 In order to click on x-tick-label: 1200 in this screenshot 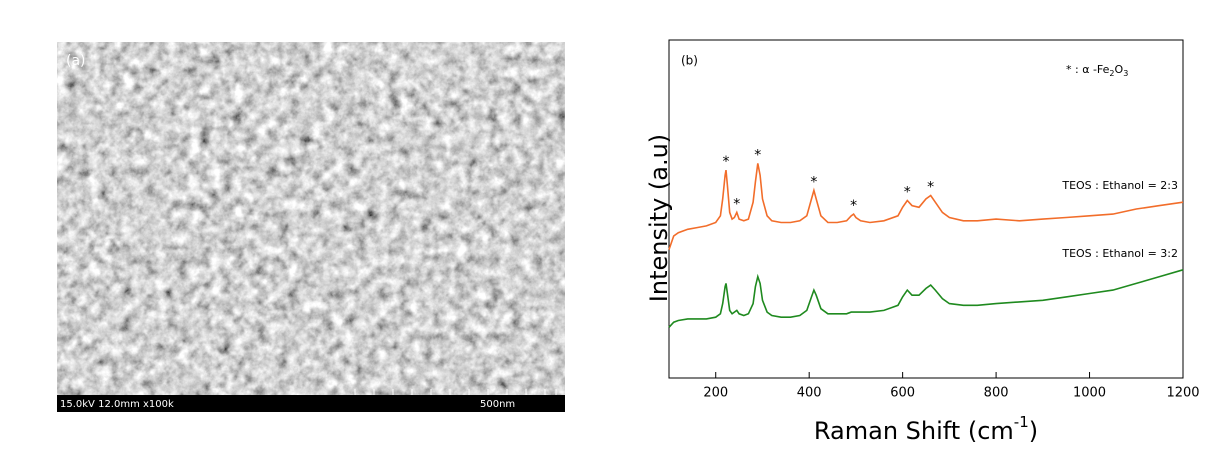, I will do `click(1182, 393)`.